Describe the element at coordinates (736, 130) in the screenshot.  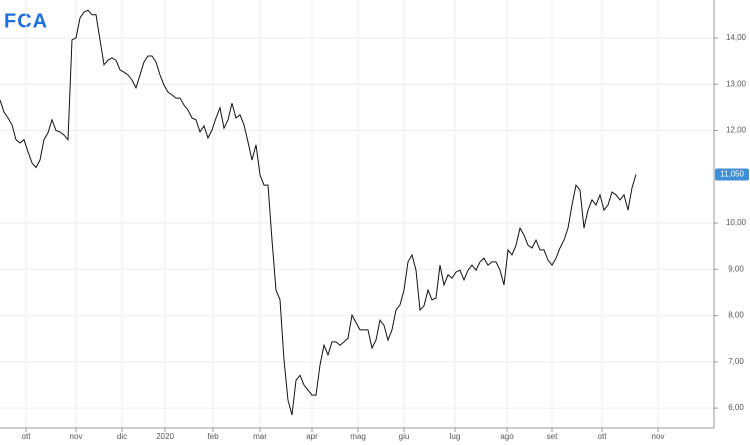
I see `y-tick-label: 12,00` at that location.